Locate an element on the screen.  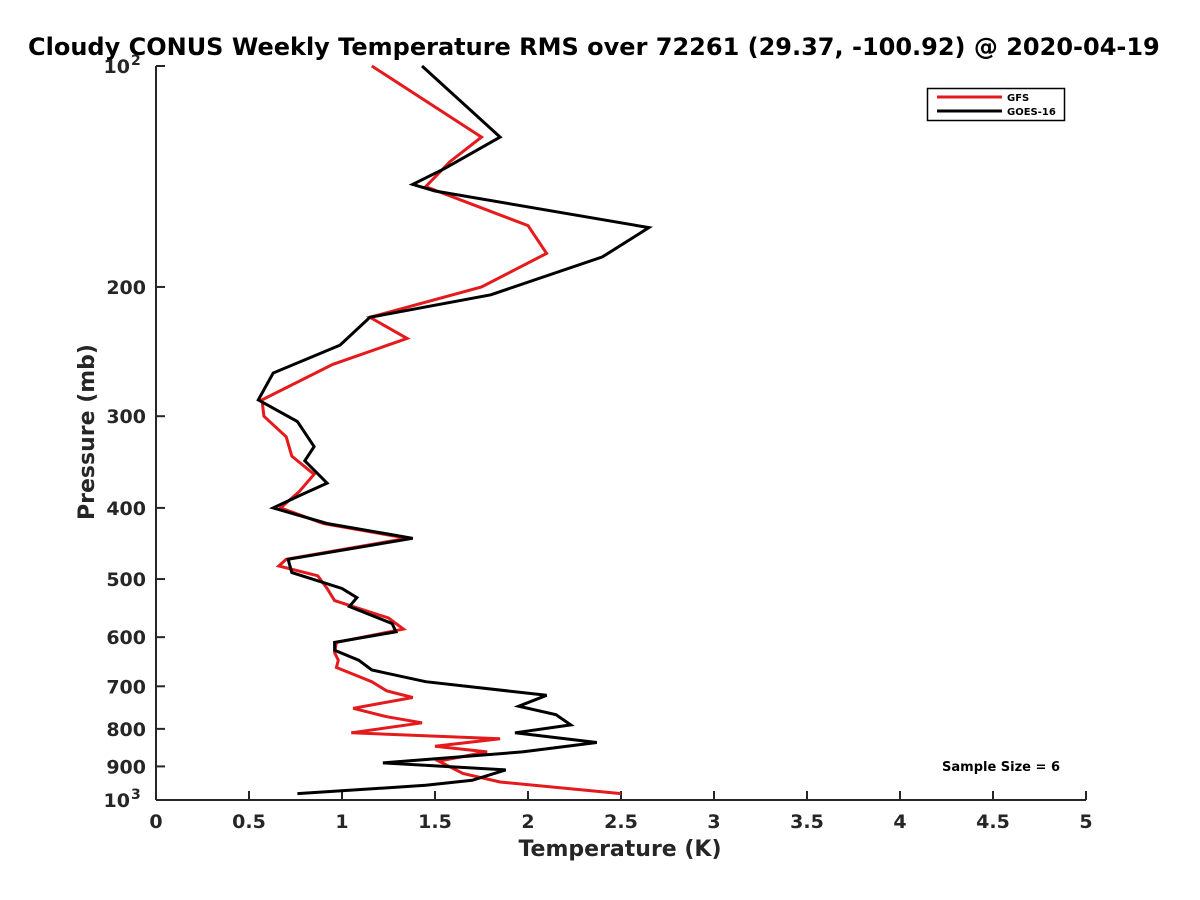
y-tick-label: 700 is located at coordinates (126, 687).